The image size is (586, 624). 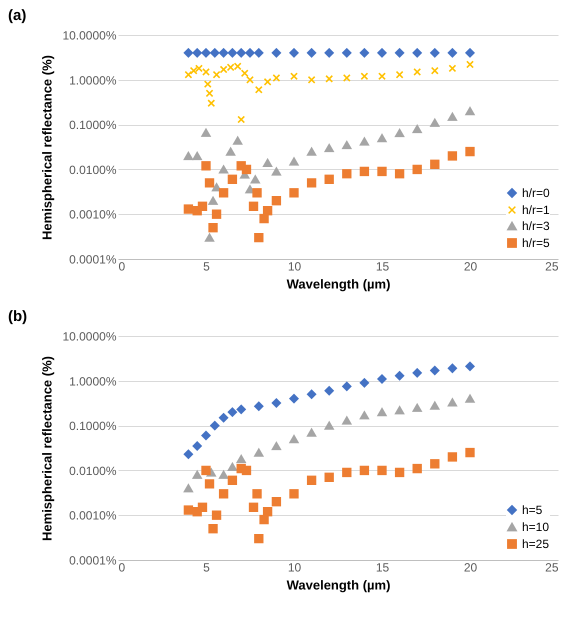 I want to click on x-tick-label: 10, so click(x=295, y=267).